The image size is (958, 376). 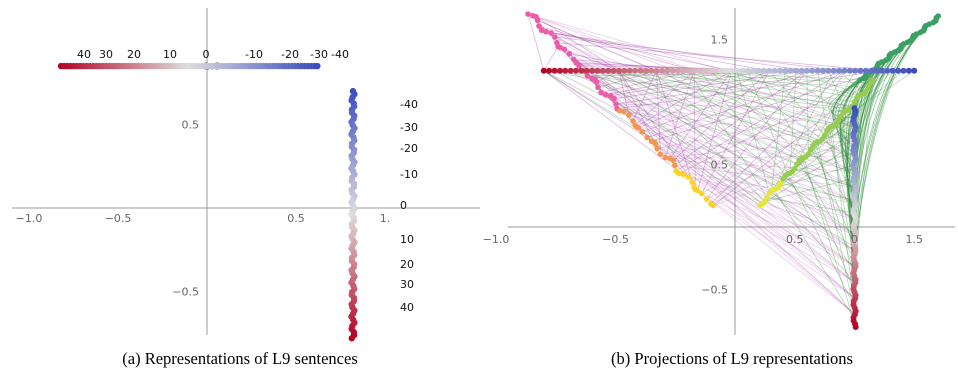 What do you see at coordinates (254, 54) in the screenshot?
I see `panel-a-horizontal-label: -10` at bounding box center [254, 54].